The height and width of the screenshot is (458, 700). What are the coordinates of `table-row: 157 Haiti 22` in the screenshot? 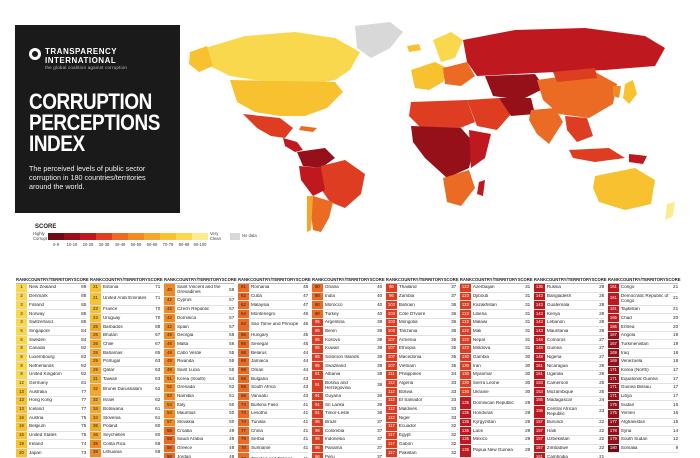 It's located at (569, 431).